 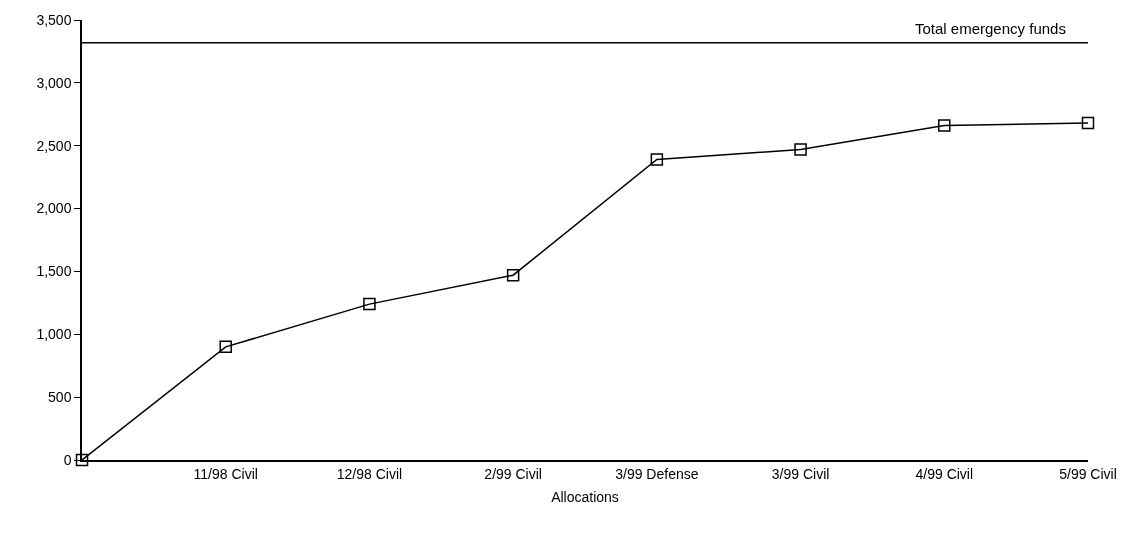 I want to click on y-tick-label: 1,500, so click(x=54, y=271).